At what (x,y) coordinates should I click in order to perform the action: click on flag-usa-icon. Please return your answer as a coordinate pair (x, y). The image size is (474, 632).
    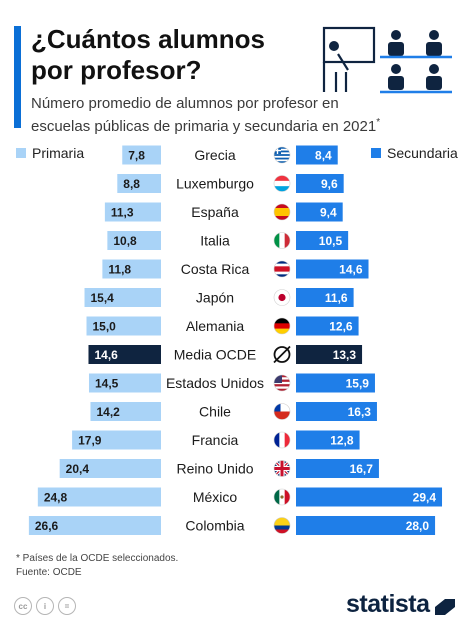
    Looking at the image, I should click on (282, 383).